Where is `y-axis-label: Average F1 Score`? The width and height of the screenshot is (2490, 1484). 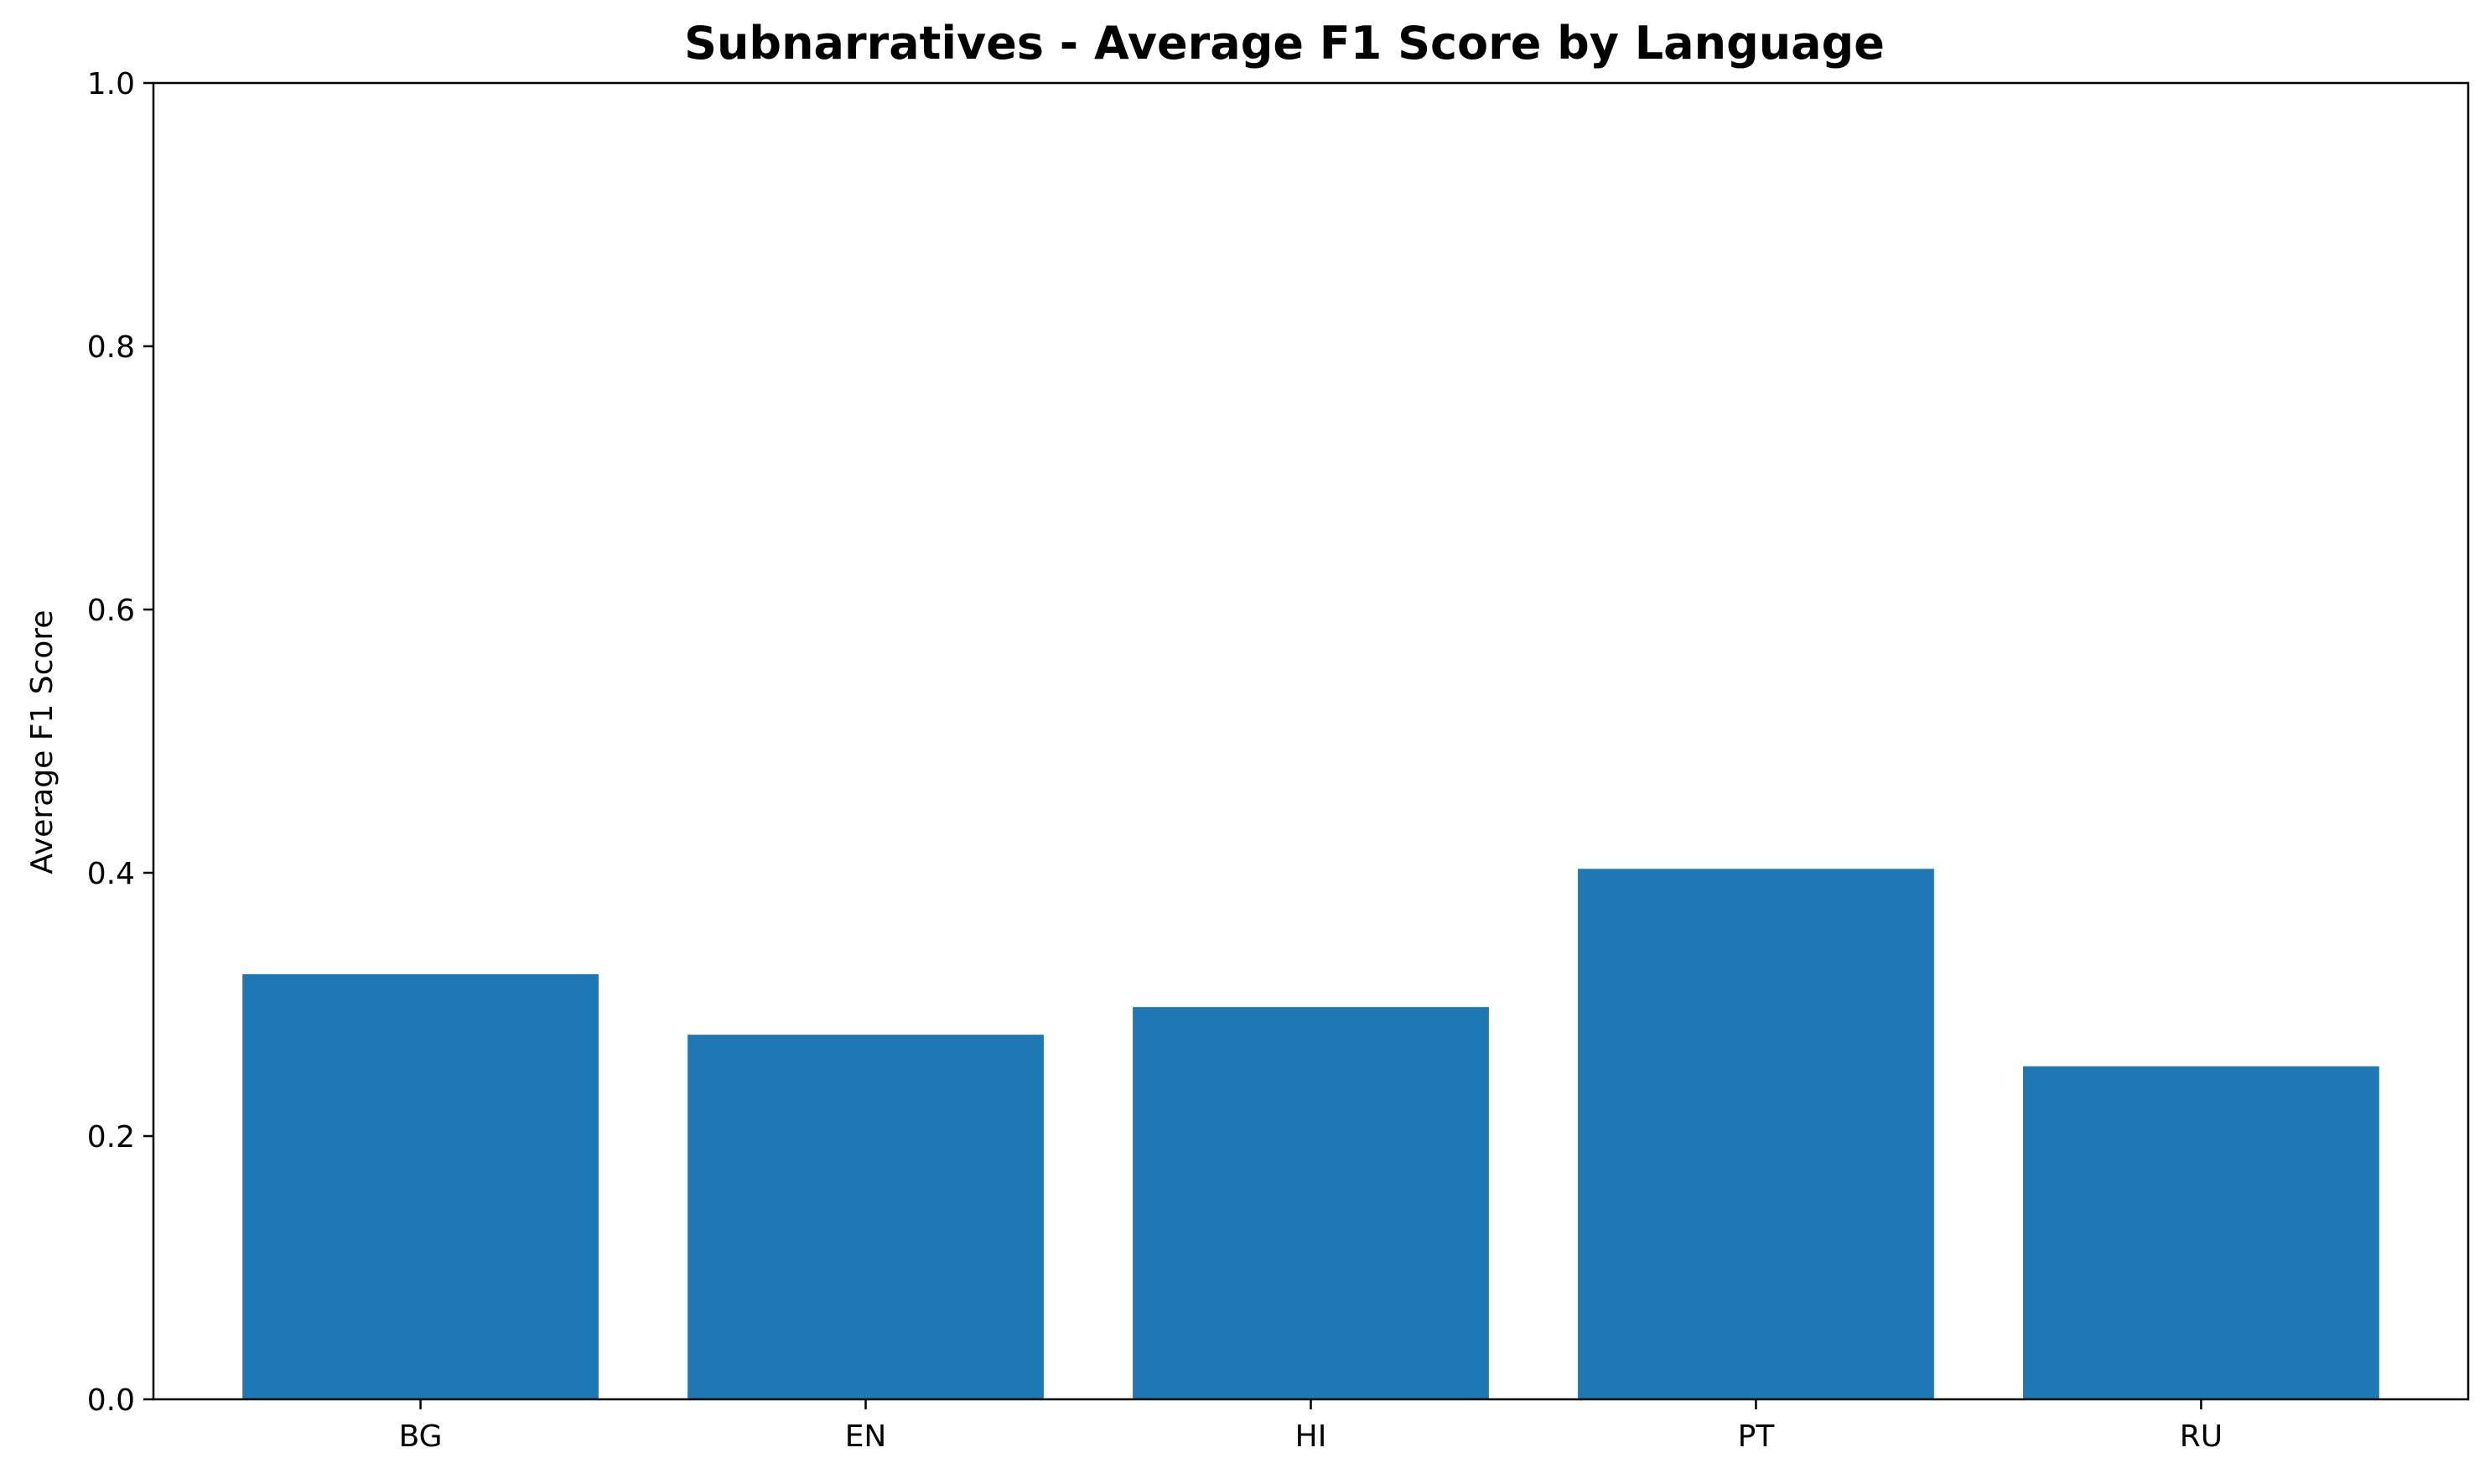 y-axis-label: Average F1 Score is located at coordinates (42, 742).